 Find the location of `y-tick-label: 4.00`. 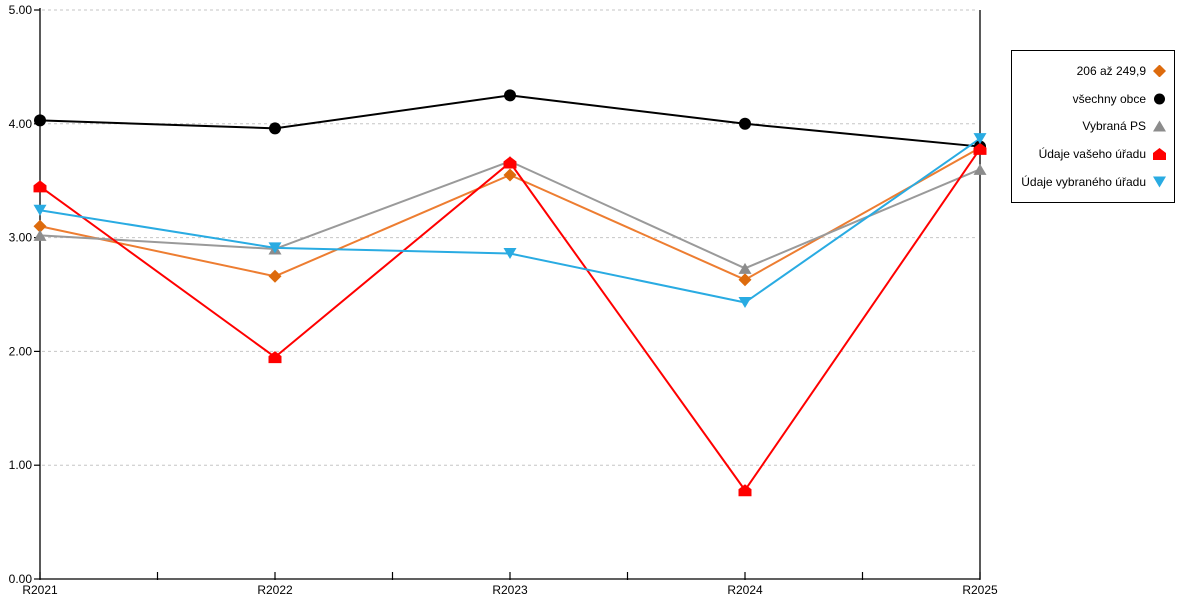

y-tick-label: 4.00 is located at coordinates (21, 124).